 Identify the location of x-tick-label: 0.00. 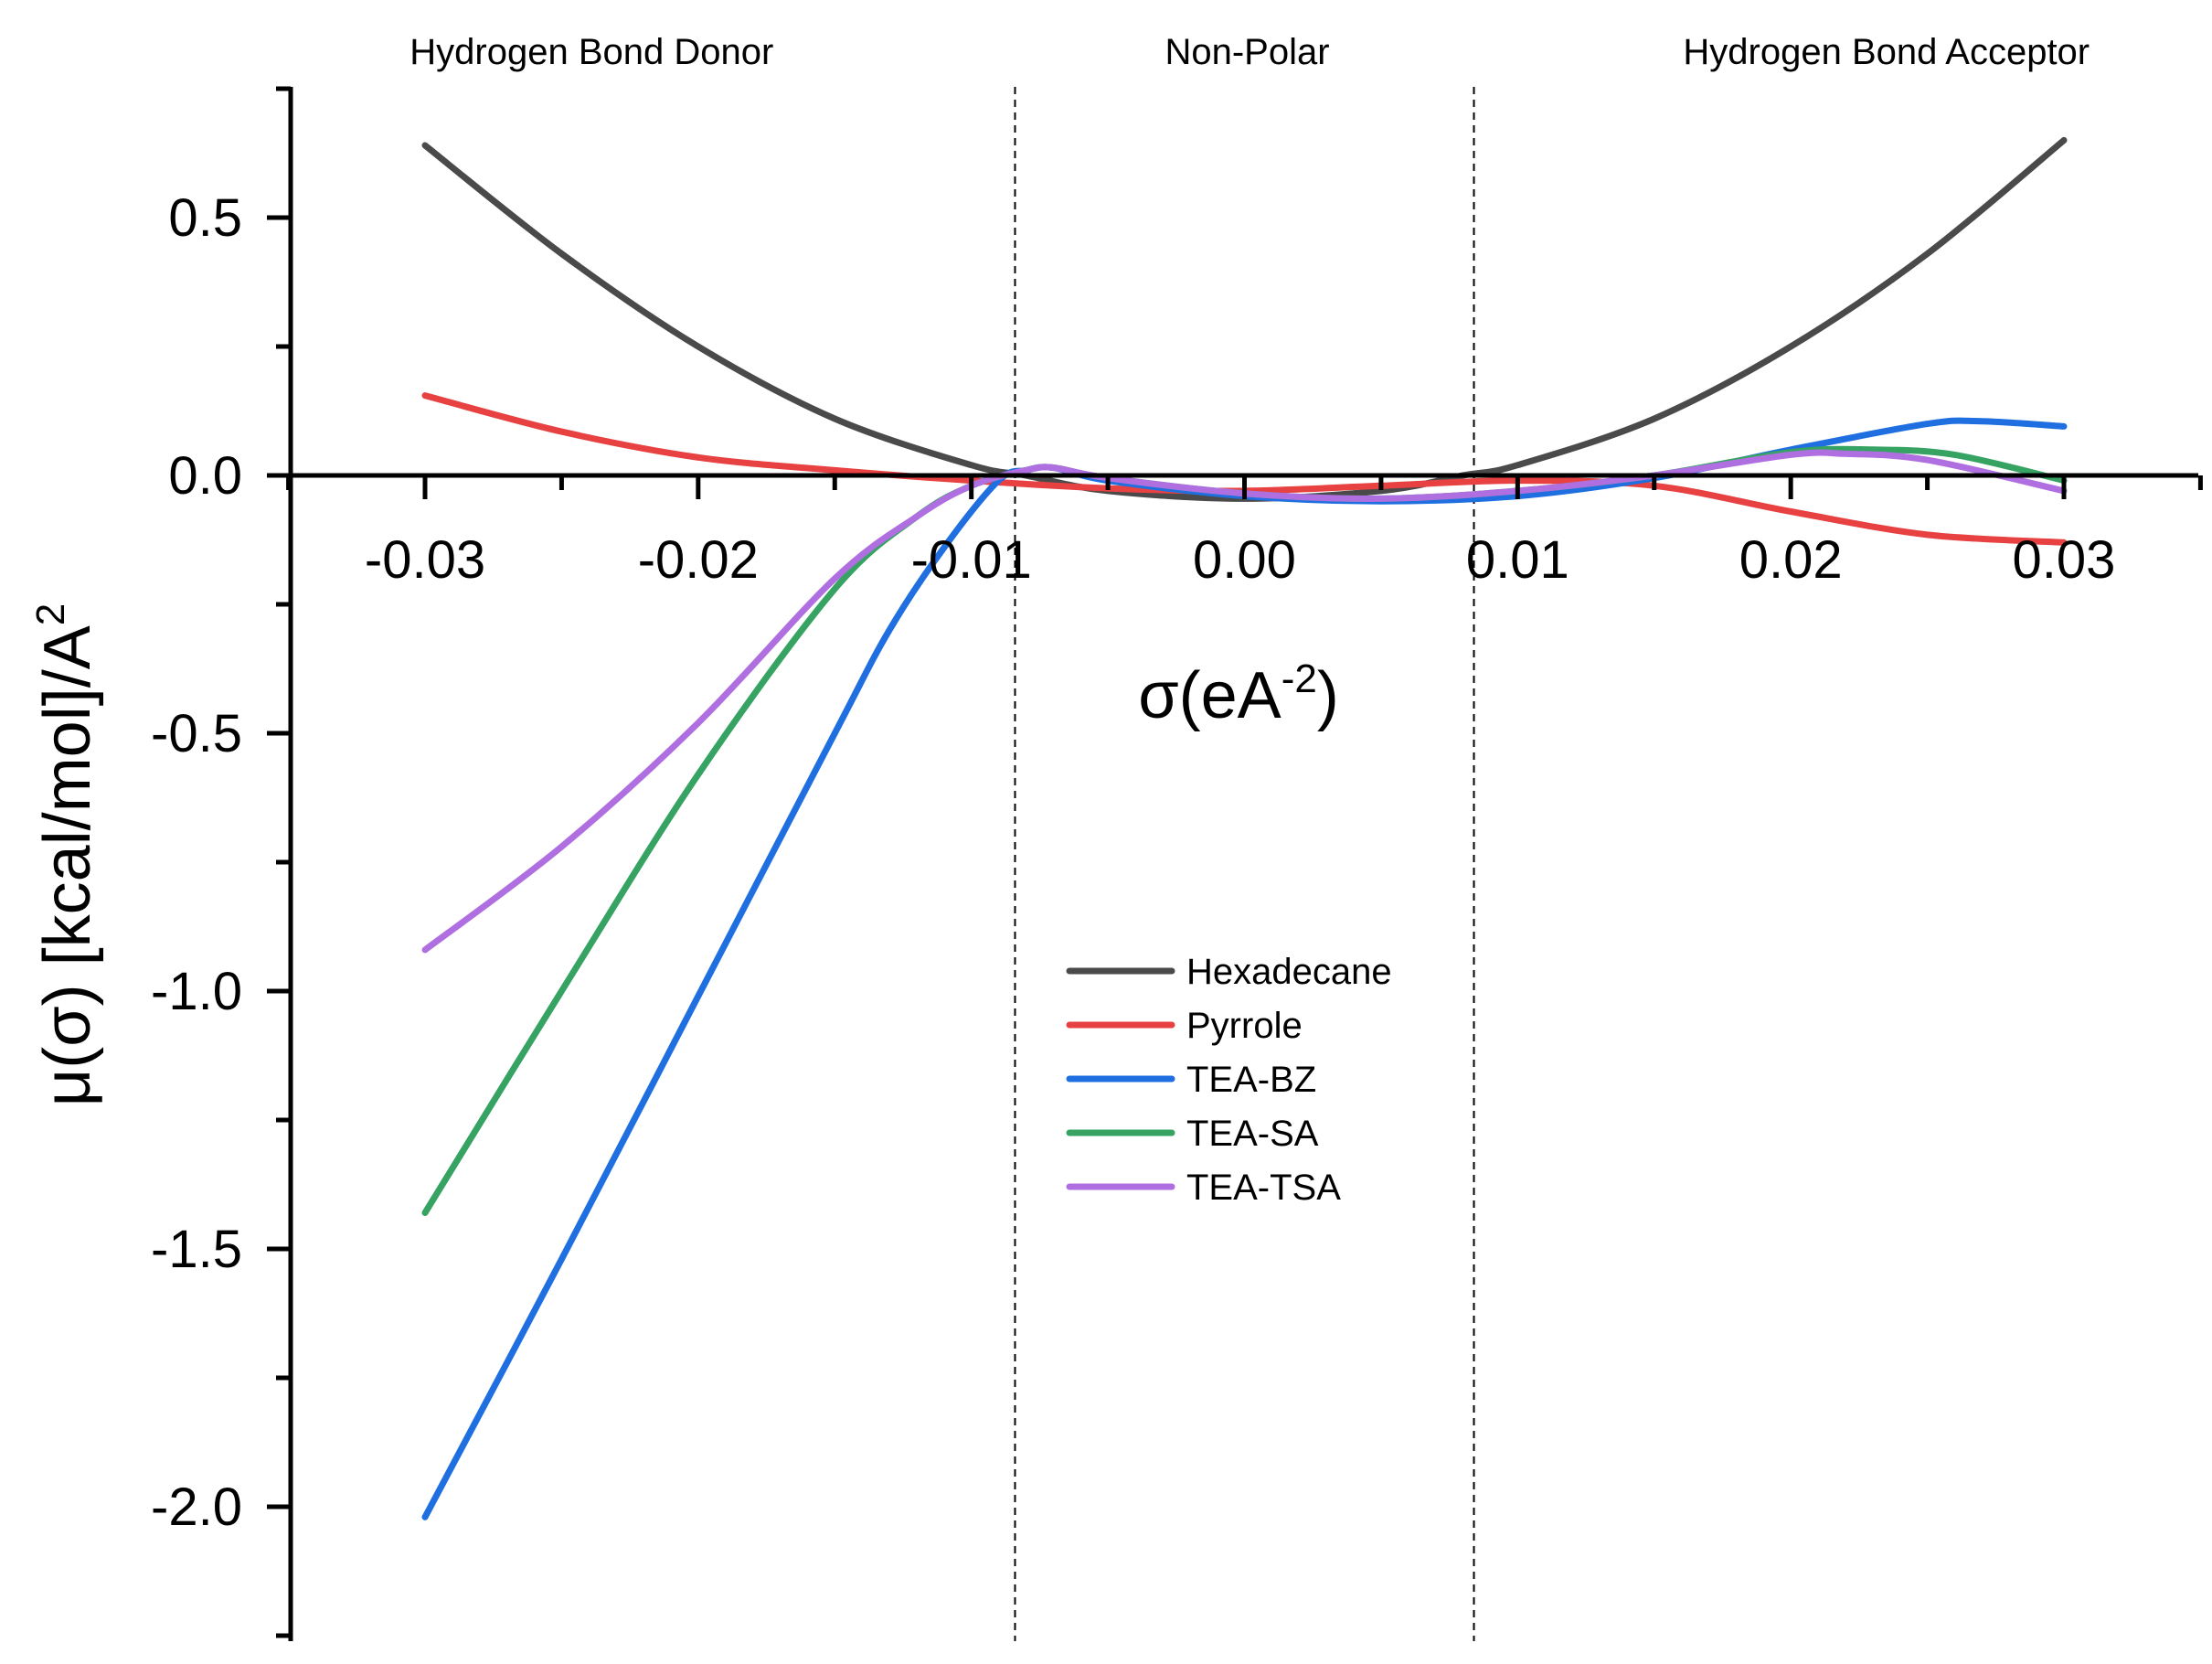
(1244, 560).